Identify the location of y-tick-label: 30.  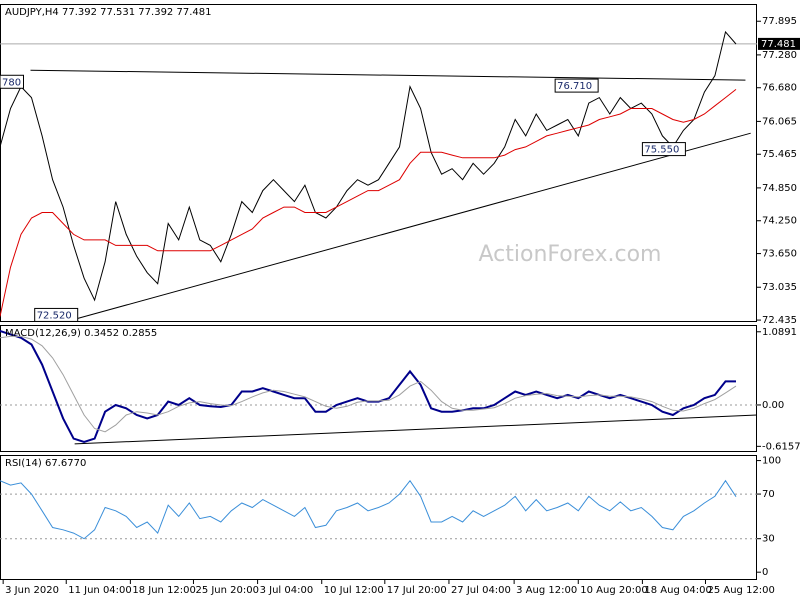
(768, 539).